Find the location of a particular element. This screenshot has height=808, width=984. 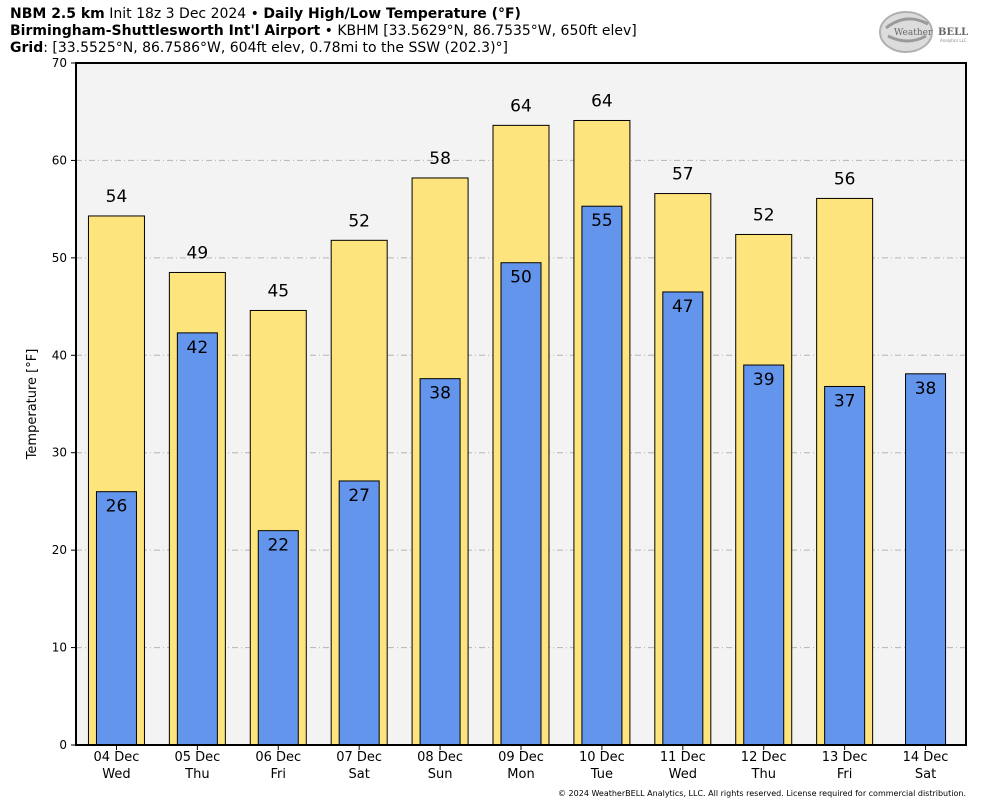

y-axis-label: Temperature [°F] is located at coordinates (32, 405).